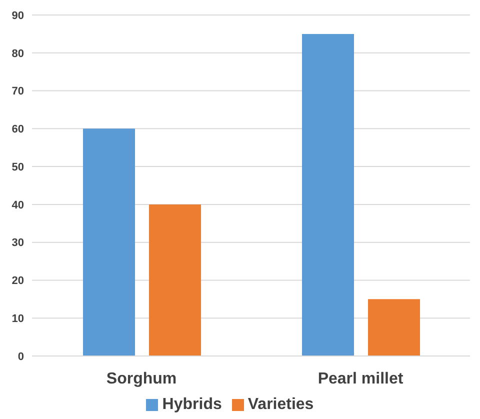 The image size is (480, 419). Describe the element at coordinates (18, 205) in the screenshot. I see `y-tick-label: 40` at that location.